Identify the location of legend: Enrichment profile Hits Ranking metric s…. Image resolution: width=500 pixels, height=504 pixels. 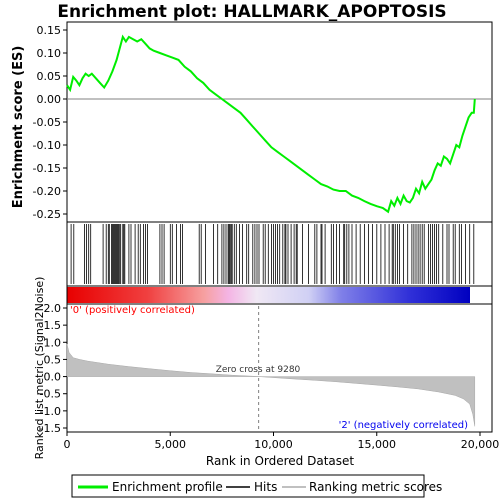
(256, 486).